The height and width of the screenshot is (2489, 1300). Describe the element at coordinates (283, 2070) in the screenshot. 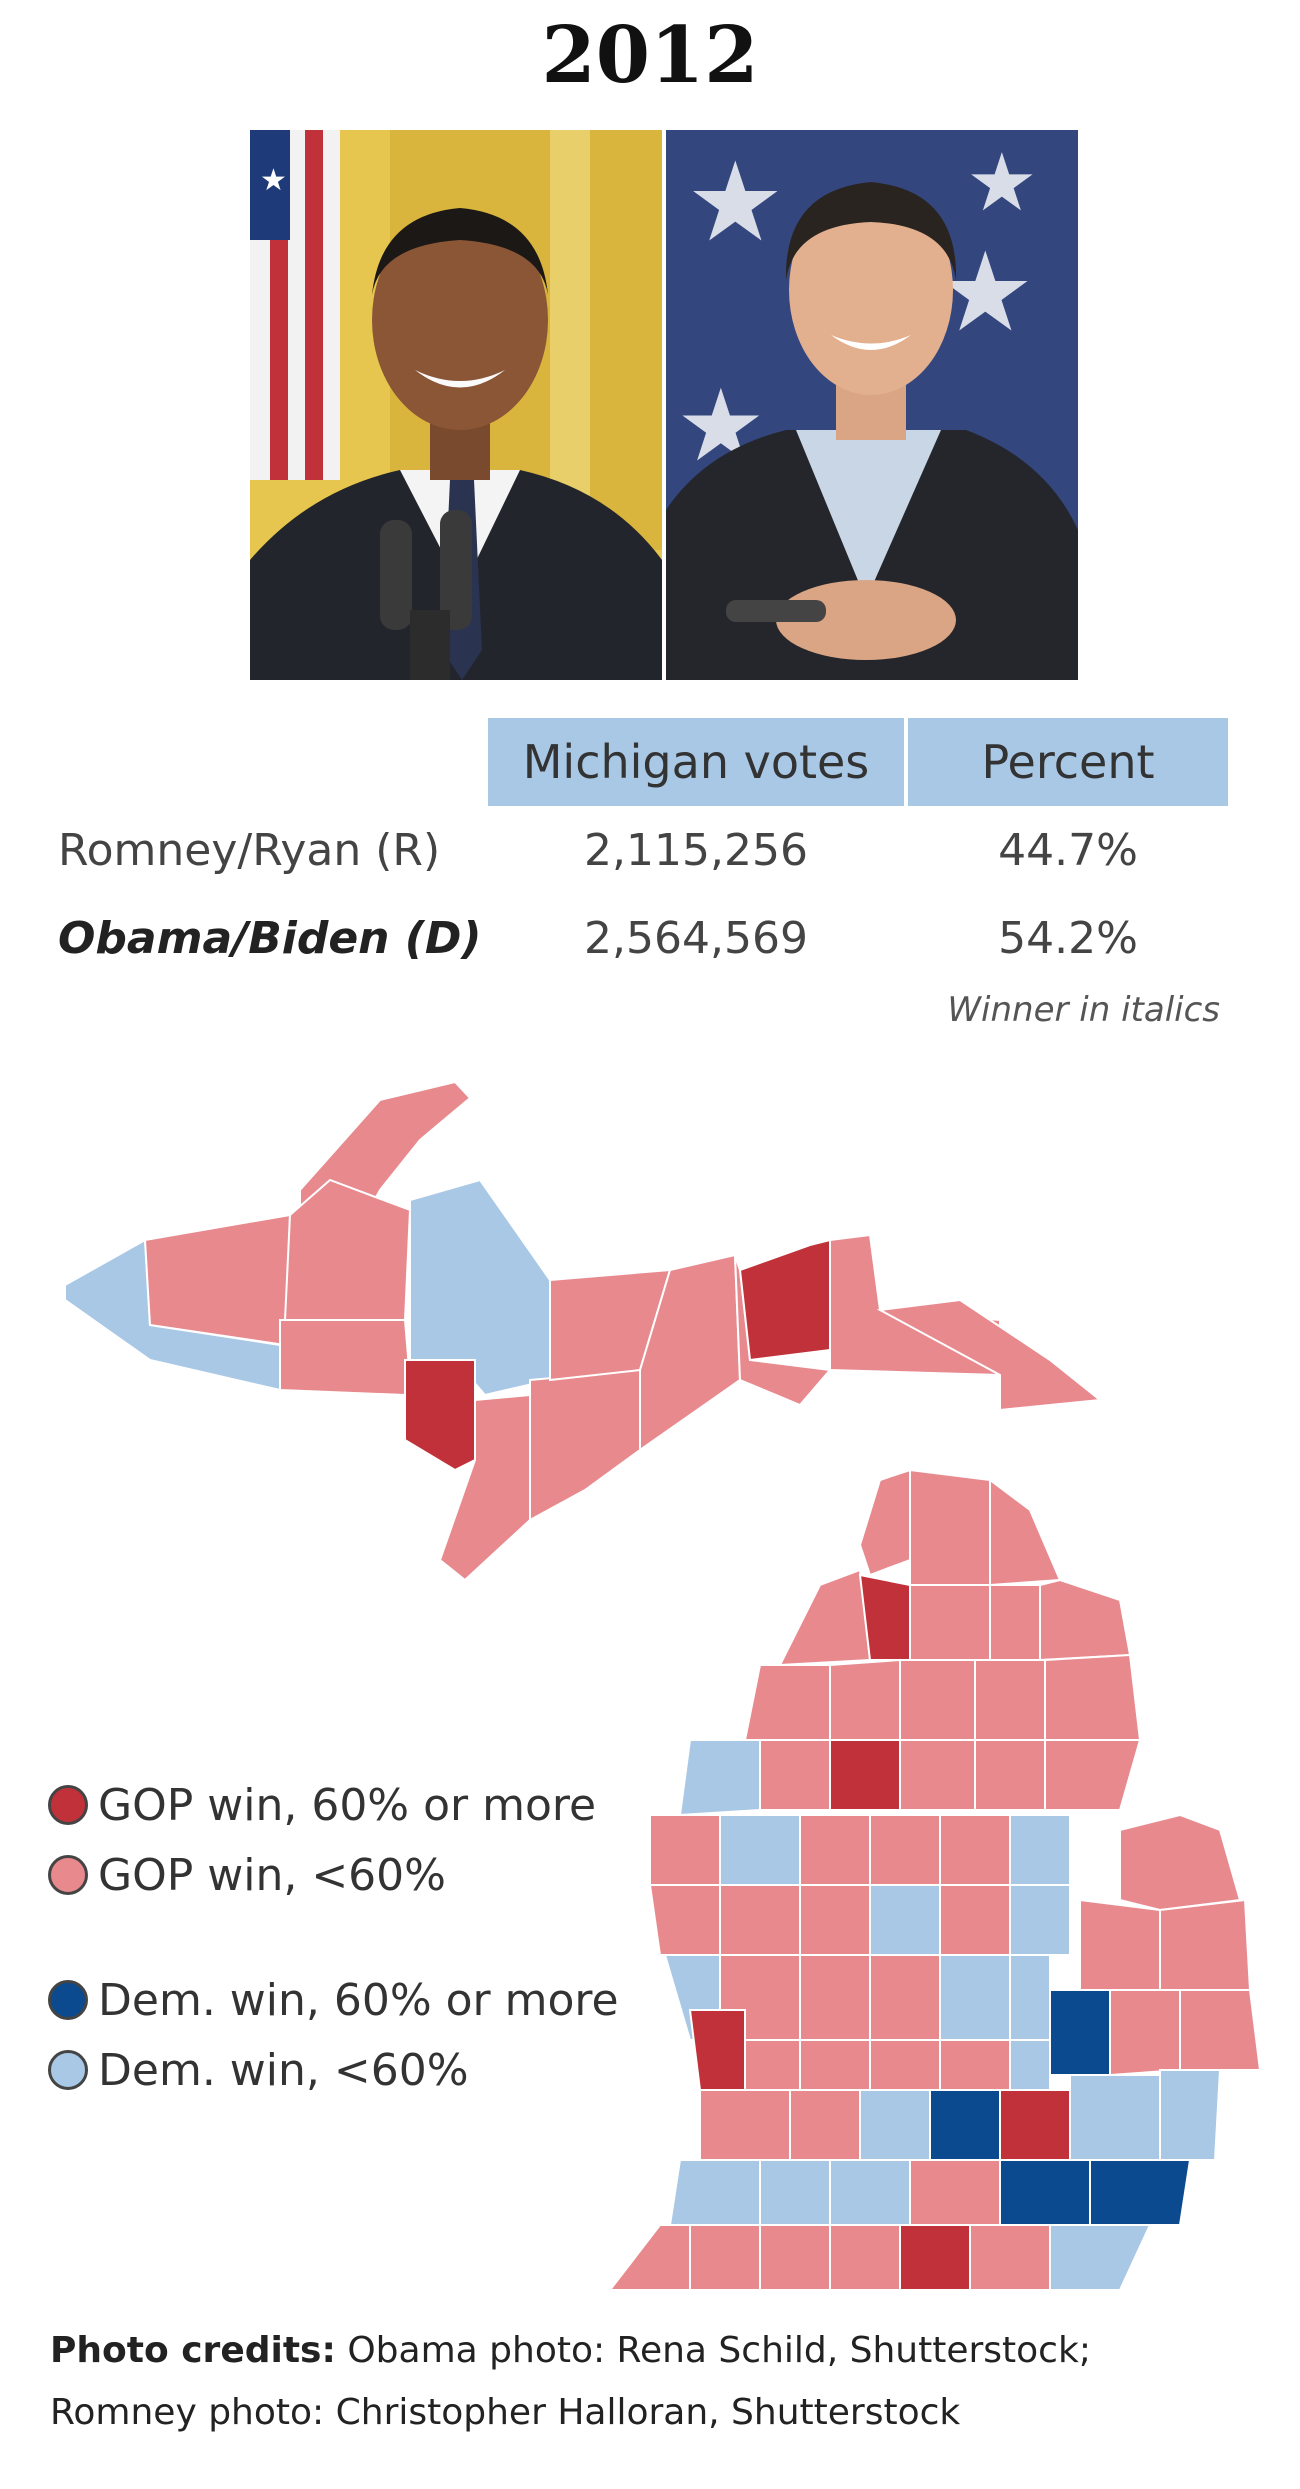

I see `legend-label: Dem. win, <60%` at that location.